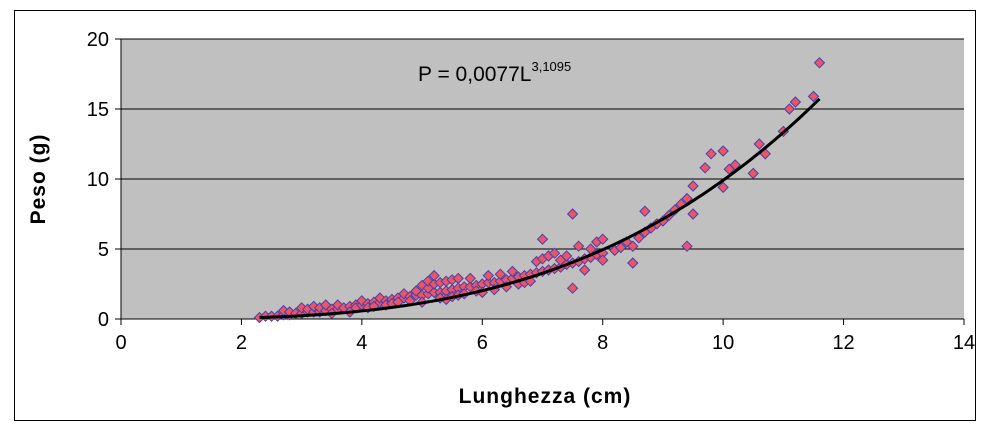 Image resolution: width=983 pixels, height=426 pixels. Describe the element at coordinates (98, 40) in the screenshot. I see `y-tick-label: 20` at that location.